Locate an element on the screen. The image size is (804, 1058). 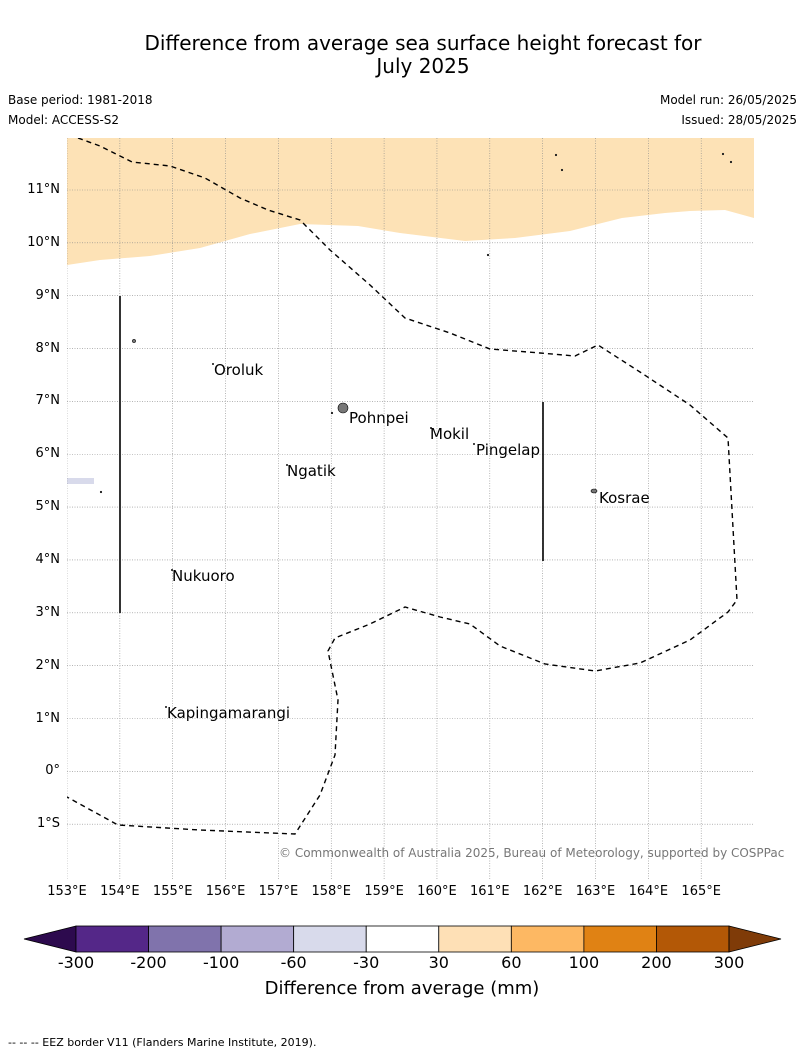
colorbar-tick: 60 is located at coordinates (511, 962).